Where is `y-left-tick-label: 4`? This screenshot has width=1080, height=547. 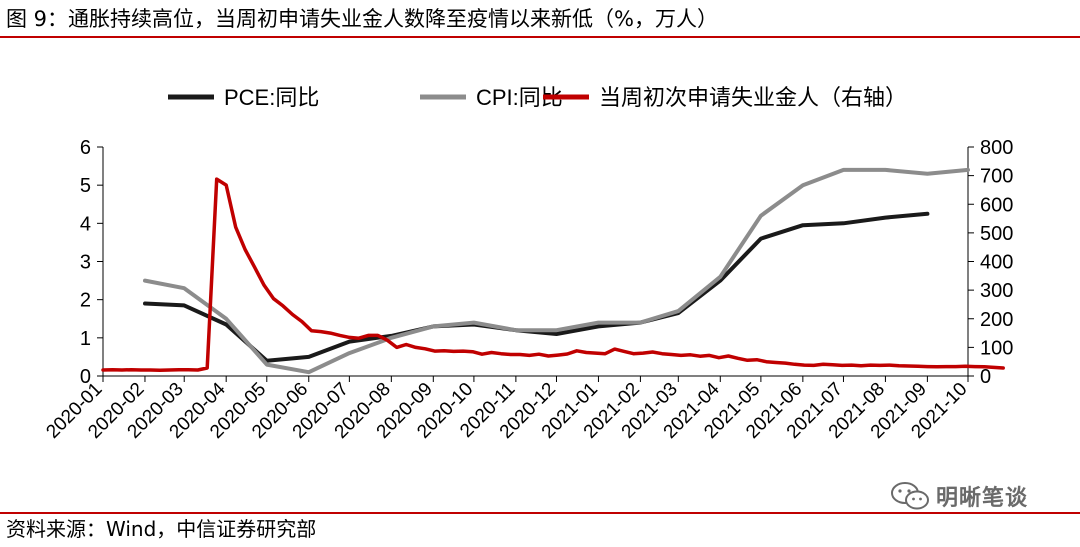 y-left-tick-label: 4 is located at coordinates (85, 224).